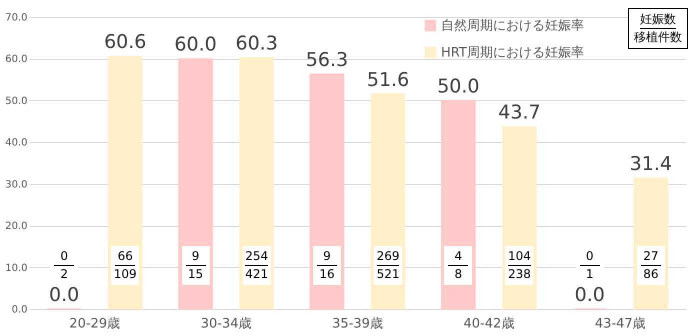 Image resolution: width=694 pixels, height=336 pixels. What do you see at coordinates (16, 101) in the screenshot?
I see `y-tick-label: 50.0` at bounding box center [16, 101].